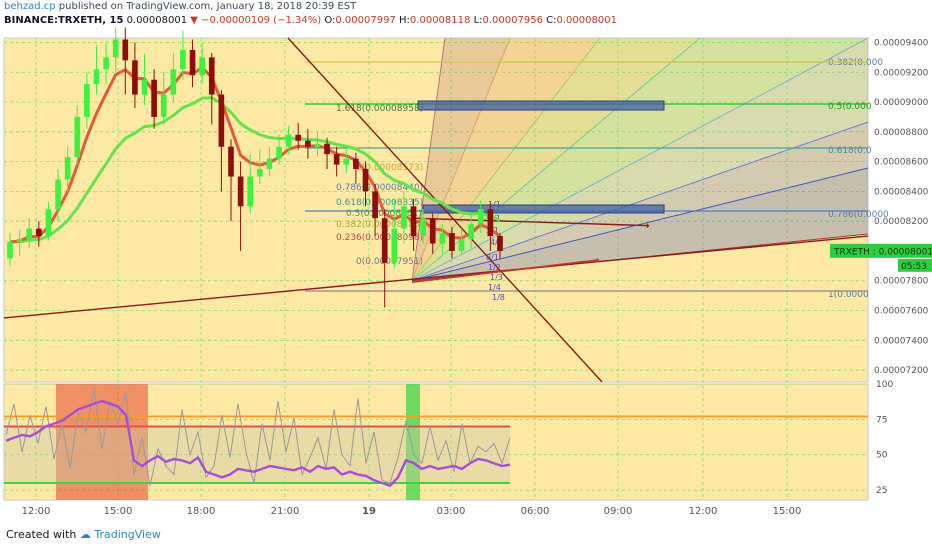  I want to click on y-axis-tick-label: 0.00008200, so click(901, 222).